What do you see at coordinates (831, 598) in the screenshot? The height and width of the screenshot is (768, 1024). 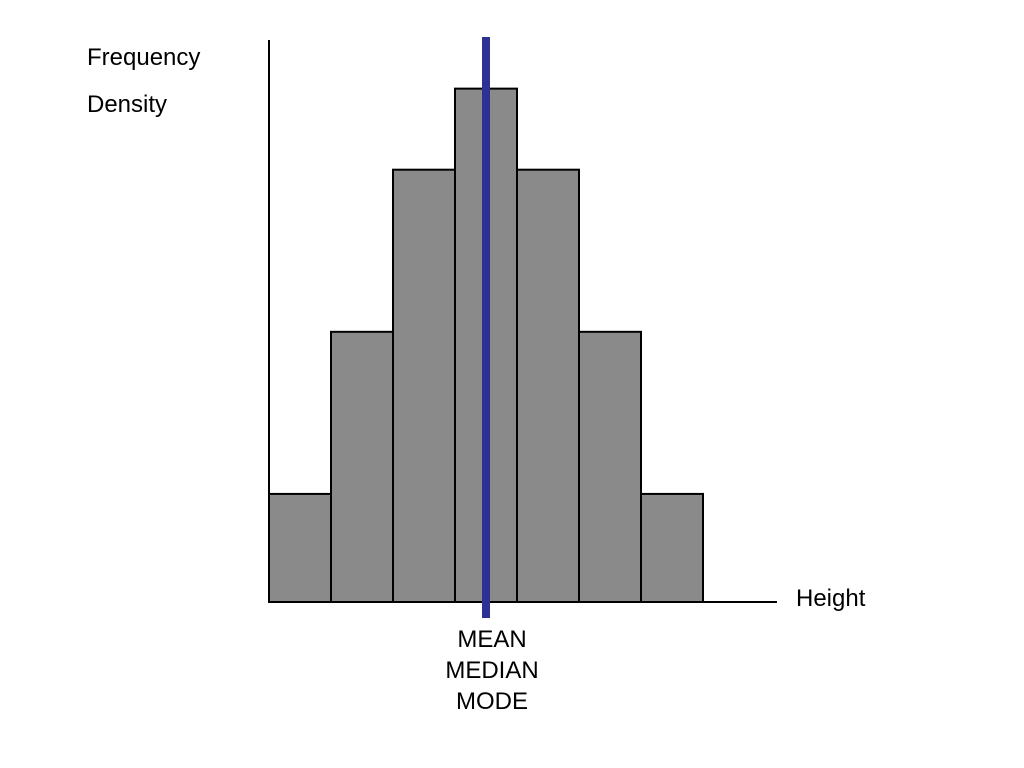 I see `x-axis-label-height: Height` at bounding box center [831, 598].